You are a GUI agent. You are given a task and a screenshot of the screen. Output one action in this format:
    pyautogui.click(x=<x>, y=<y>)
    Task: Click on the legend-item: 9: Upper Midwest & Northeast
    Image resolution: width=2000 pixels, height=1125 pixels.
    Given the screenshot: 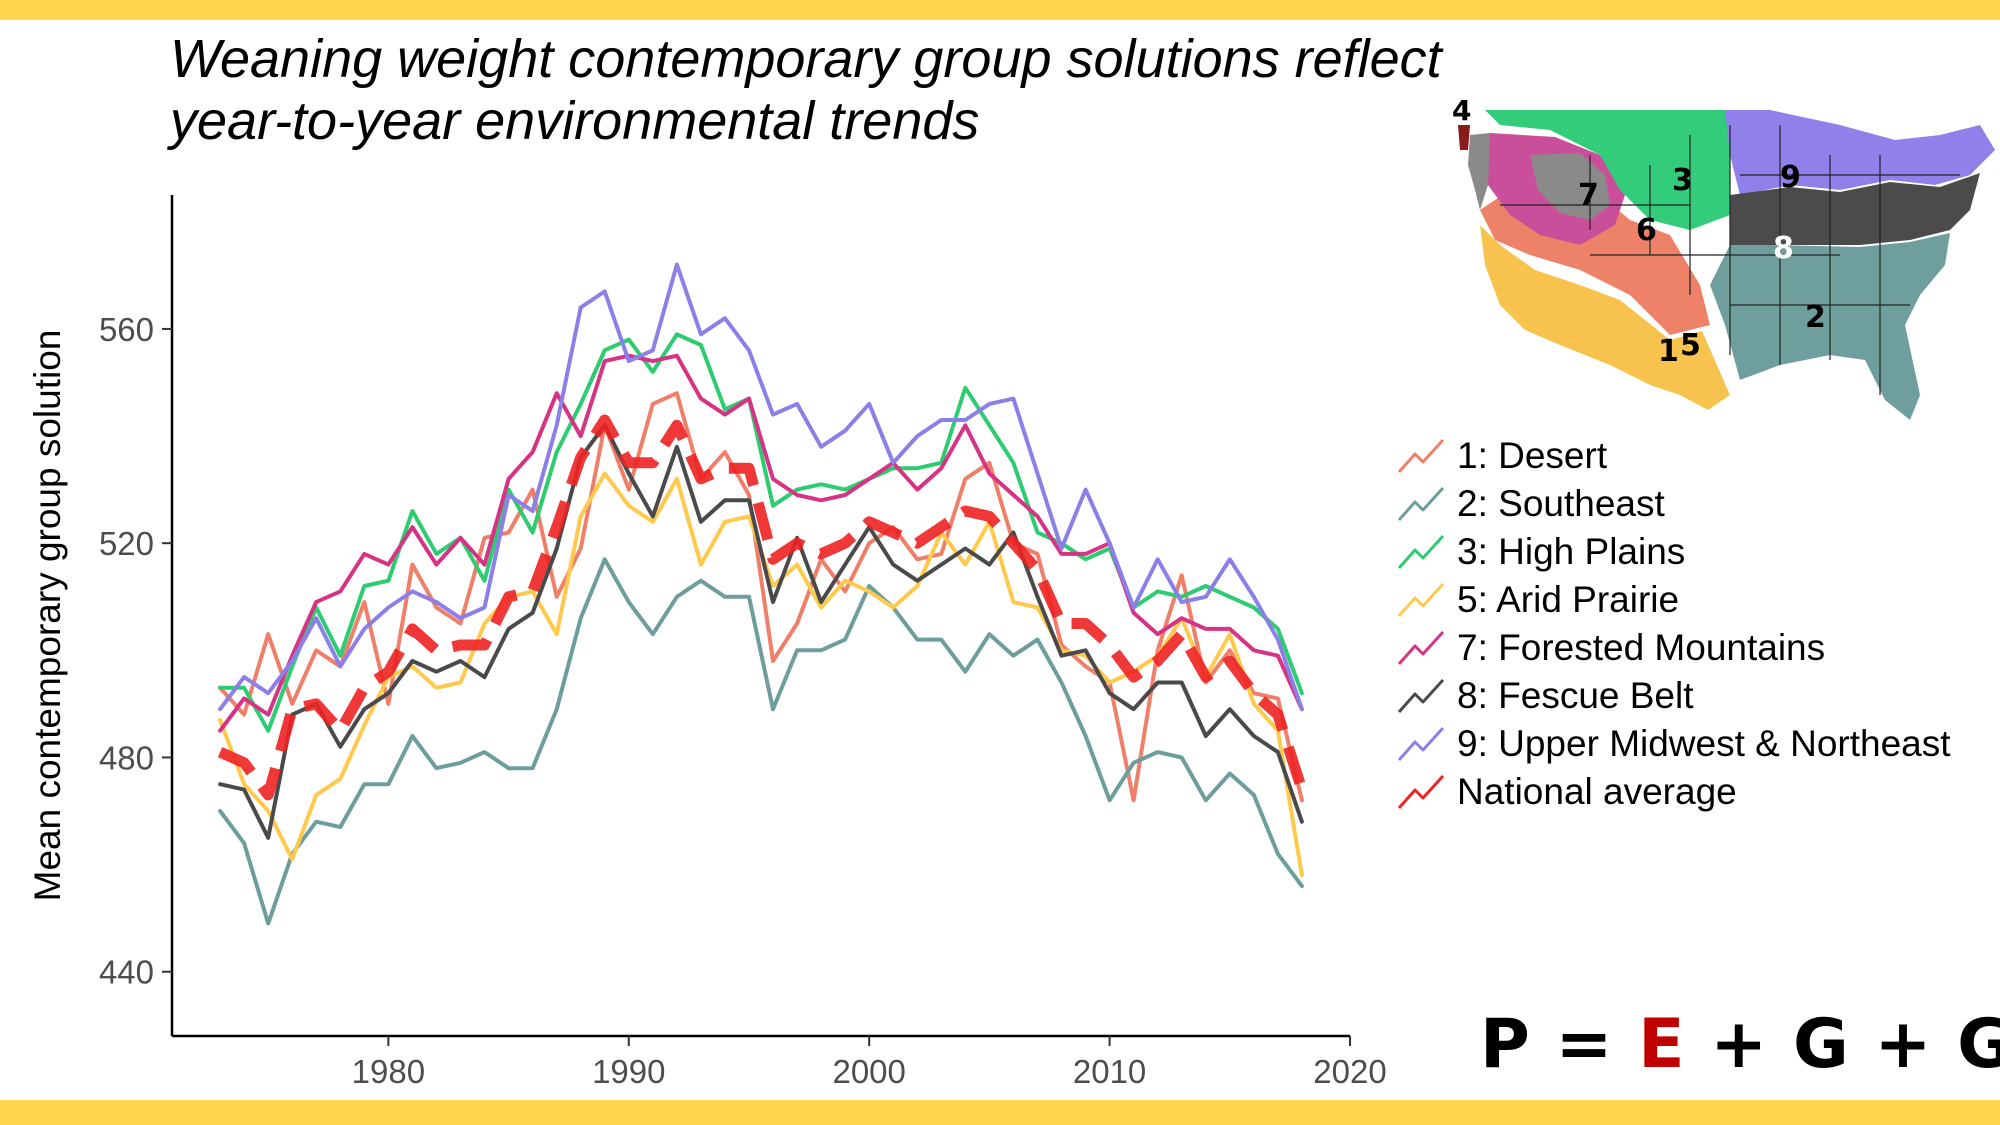 What is the action you would take?
    pyautogui.click(x=1673, y=744)
    